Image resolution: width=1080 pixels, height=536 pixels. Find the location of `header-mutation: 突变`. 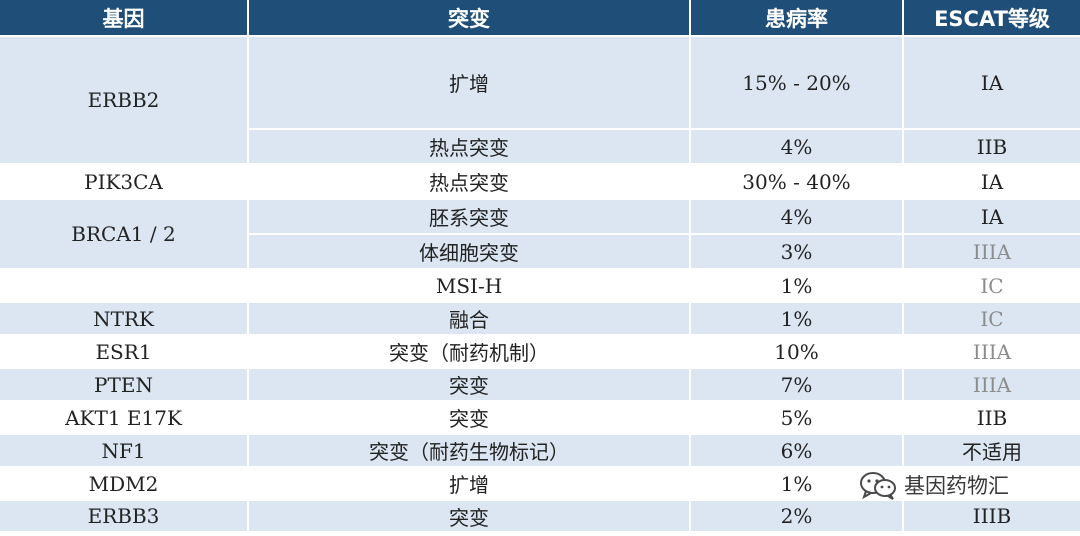

header-mutation: 突变 is located at coordinates (469, 18).